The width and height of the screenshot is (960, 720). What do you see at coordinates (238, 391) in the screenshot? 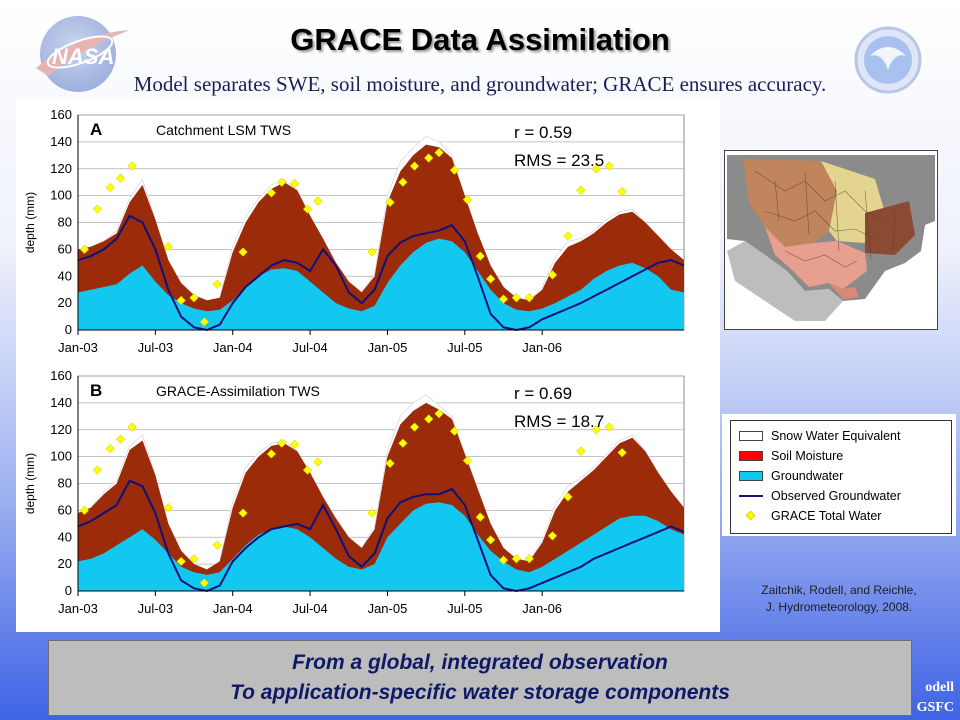
I see `panel-title: GRACE-Assimilation TWS` at bounding box center [238, 391].